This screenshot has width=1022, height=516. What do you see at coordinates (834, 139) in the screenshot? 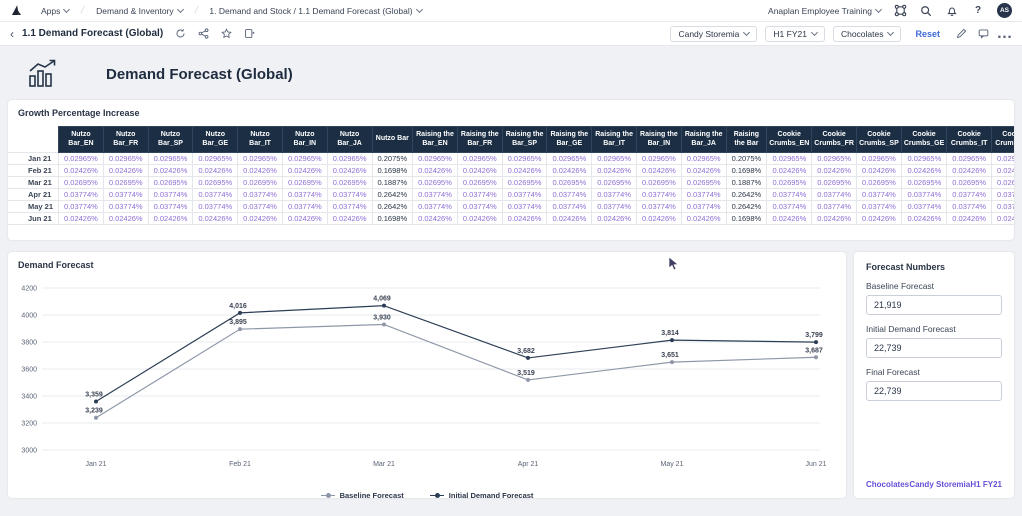
I see `column-header: Cookie Crumbs_FR` at bounding box center [834, 139].